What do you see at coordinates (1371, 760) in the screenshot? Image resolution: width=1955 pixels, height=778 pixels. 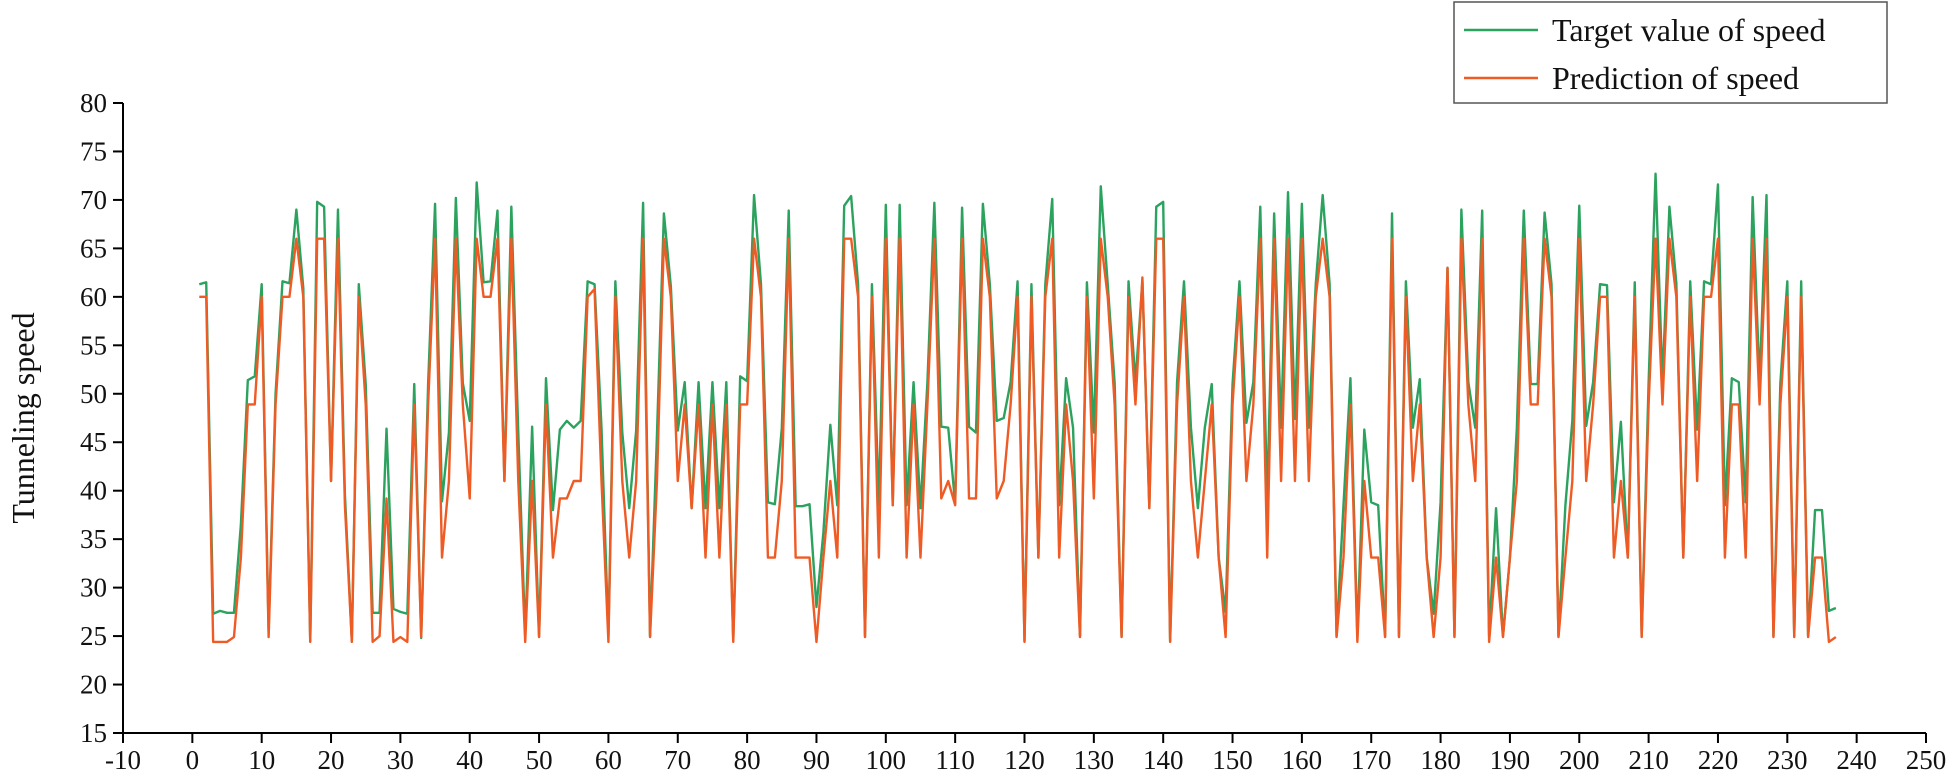 I see `x-tick-label: 170` at bounding box center [1371, 760].